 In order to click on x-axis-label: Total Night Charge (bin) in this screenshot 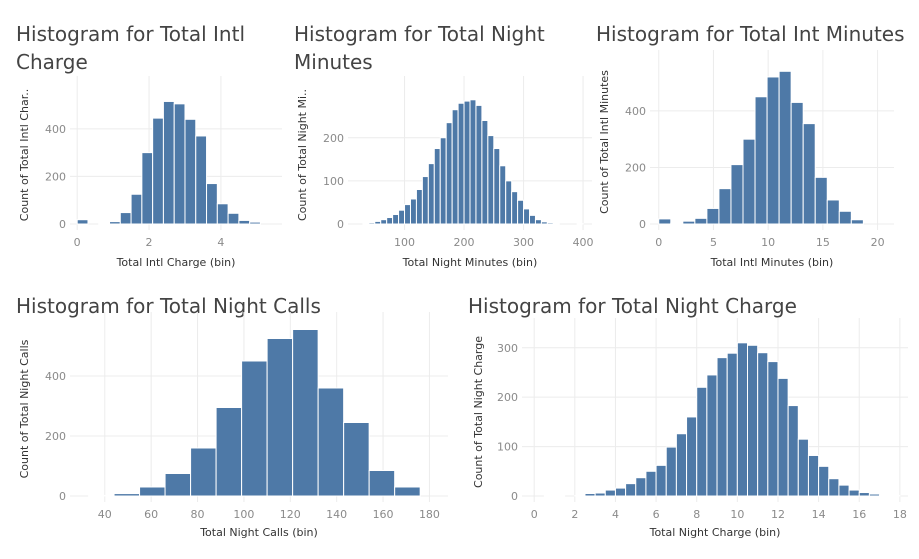, I will do `click(715, 532)`.